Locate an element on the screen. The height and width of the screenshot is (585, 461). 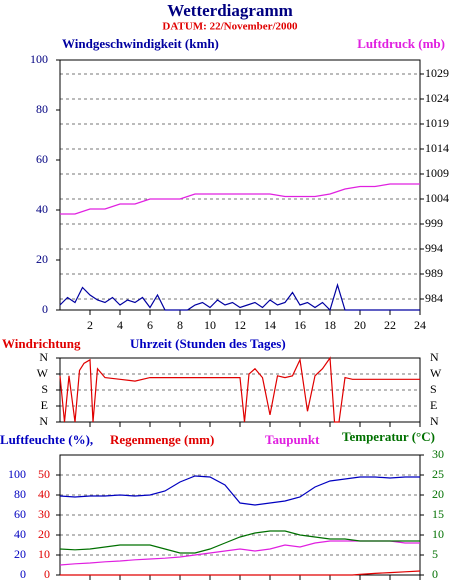
series-label: Luftdruck (mb) is located at coordinates (401, 43).